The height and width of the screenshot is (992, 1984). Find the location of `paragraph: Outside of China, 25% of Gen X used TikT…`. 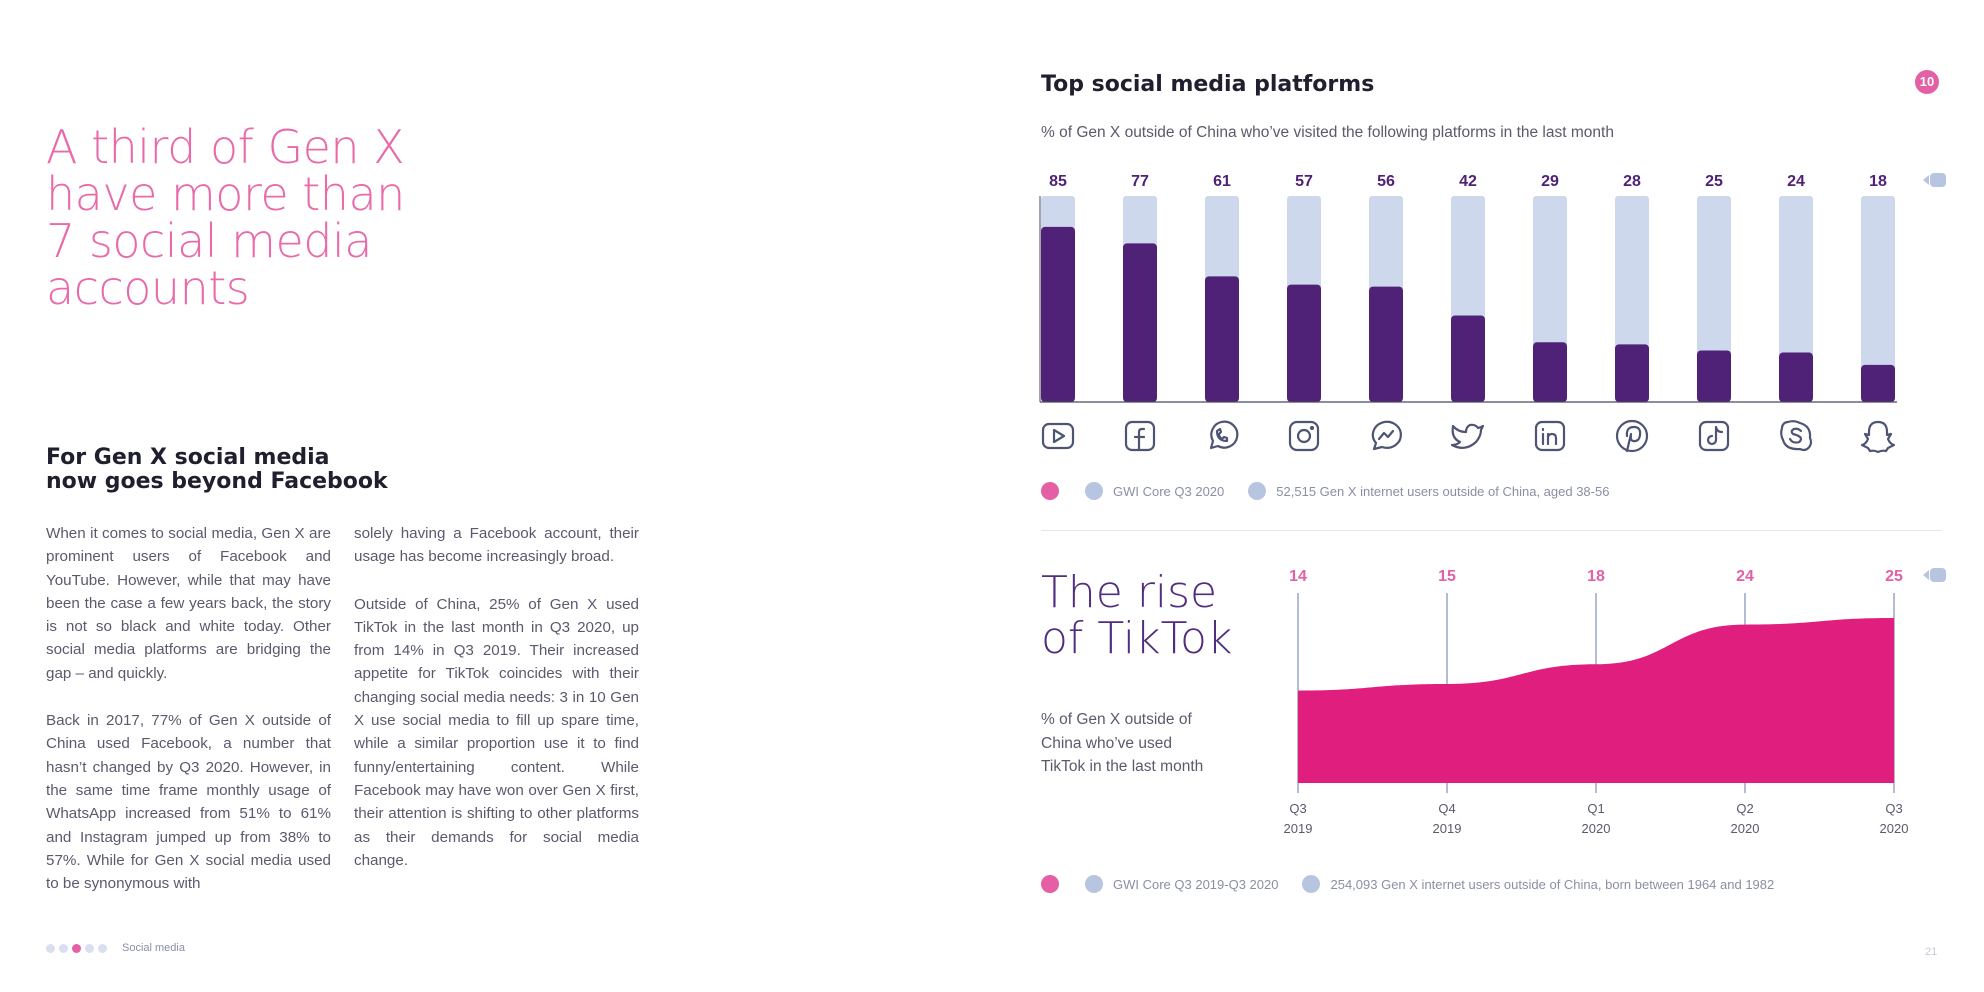

paragraph: Outside of China, 25% of Gen X used TikT… is located at coordinates (496, 732).